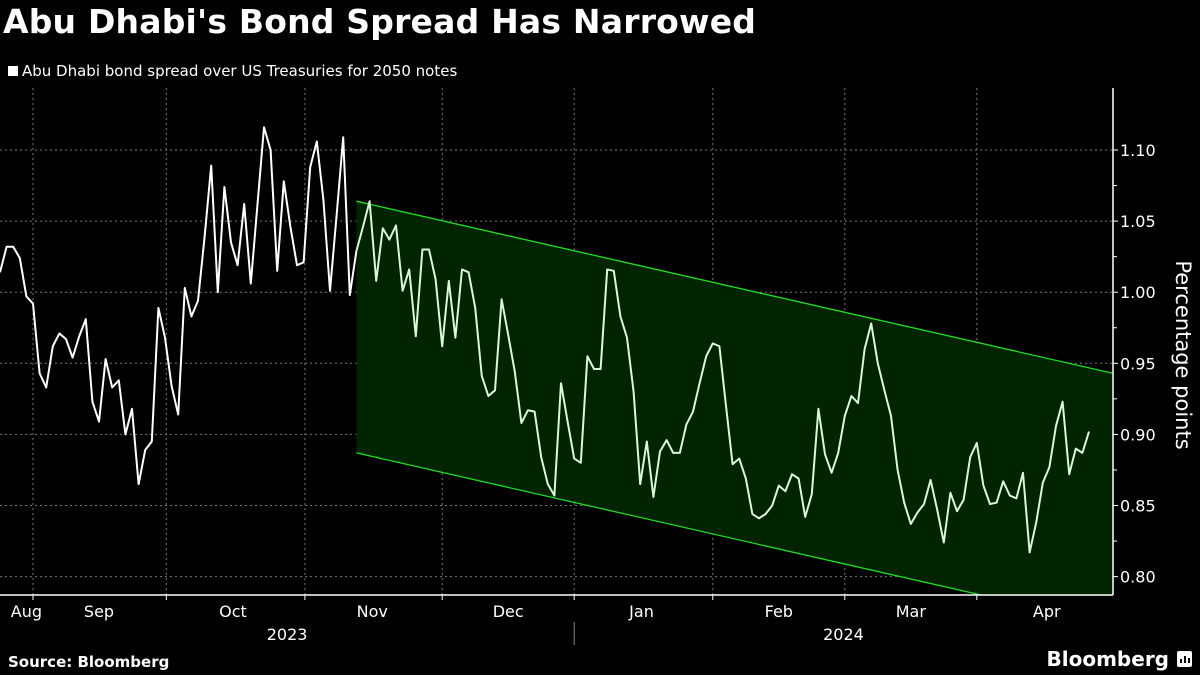 This screenshot has width=1200, height=675. What do you see at coordinates (670, 523) in the screenshot?
I see `channel-lower-line` at bounding box center [670, 523].